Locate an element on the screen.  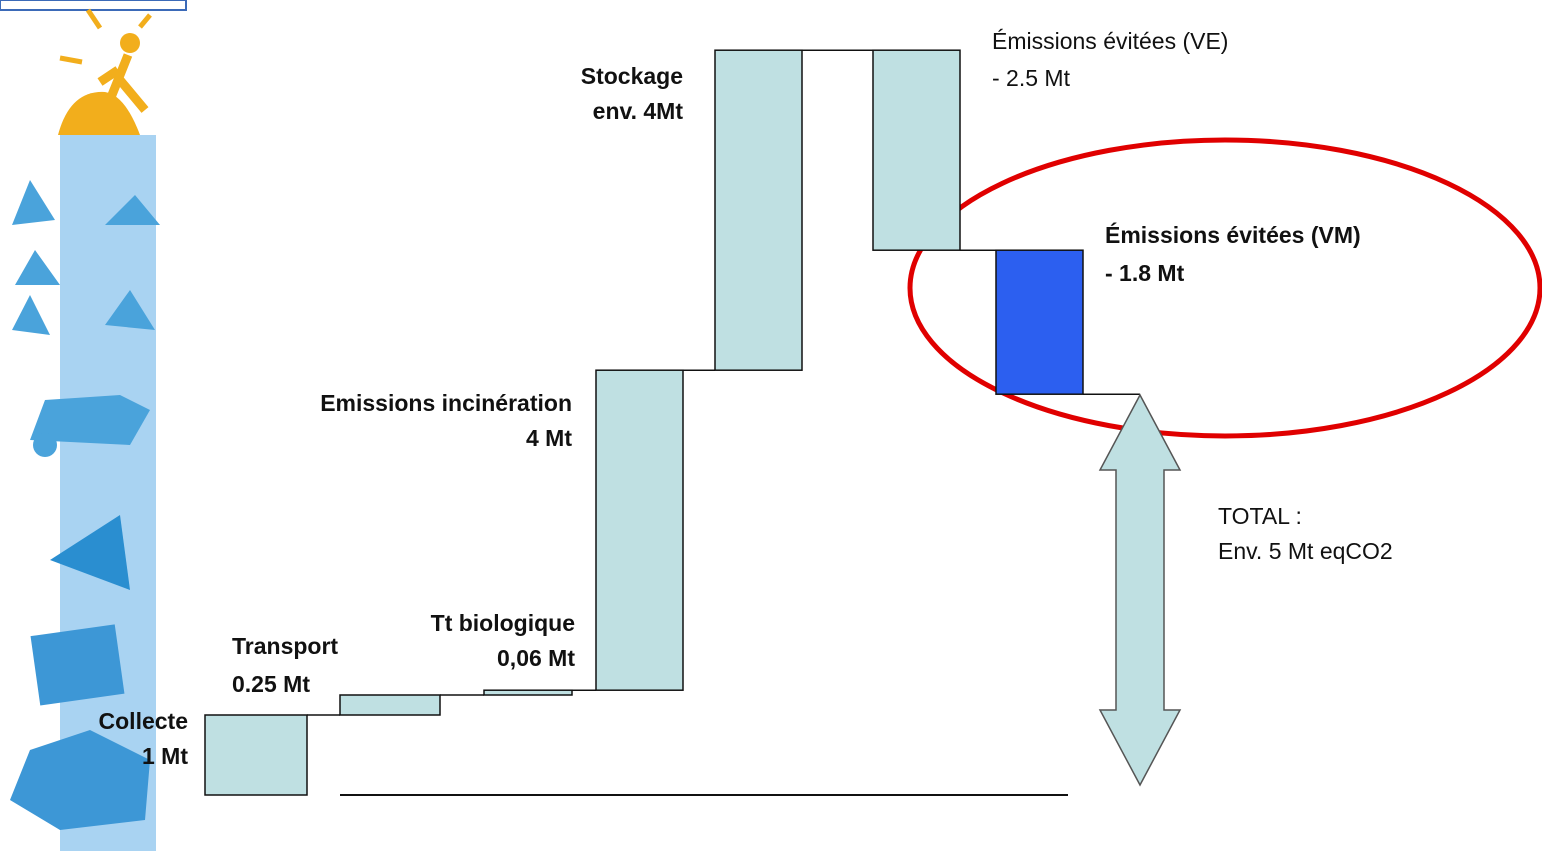
category-label: Collecte is located at coordinates (143, 721).